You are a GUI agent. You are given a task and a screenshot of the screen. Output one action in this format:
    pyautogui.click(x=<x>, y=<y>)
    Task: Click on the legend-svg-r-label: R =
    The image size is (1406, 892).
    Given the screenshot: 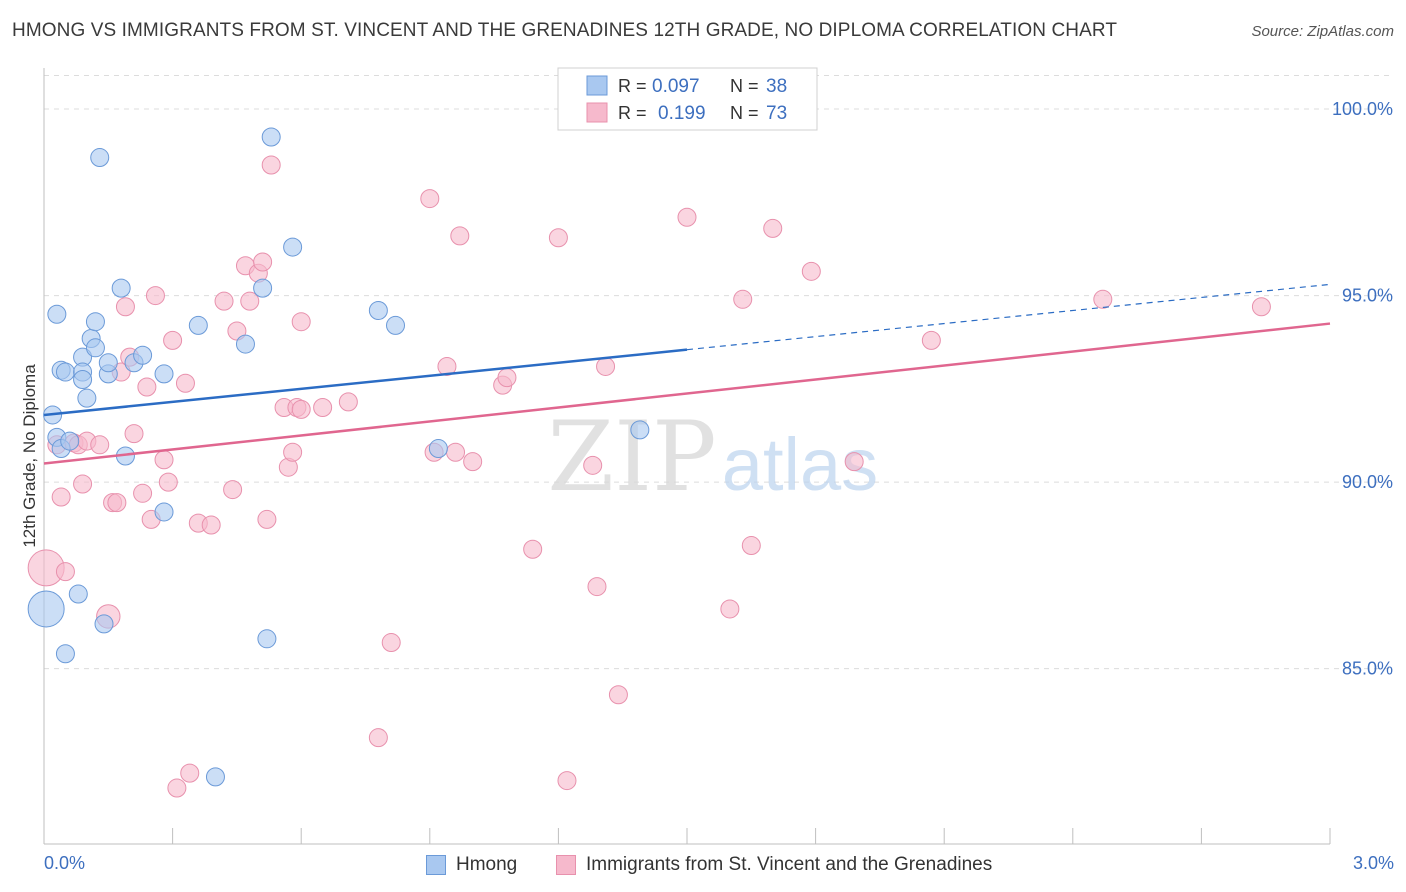 What is the action you would take?
    pyautogui.click(x=632, y=113)
    